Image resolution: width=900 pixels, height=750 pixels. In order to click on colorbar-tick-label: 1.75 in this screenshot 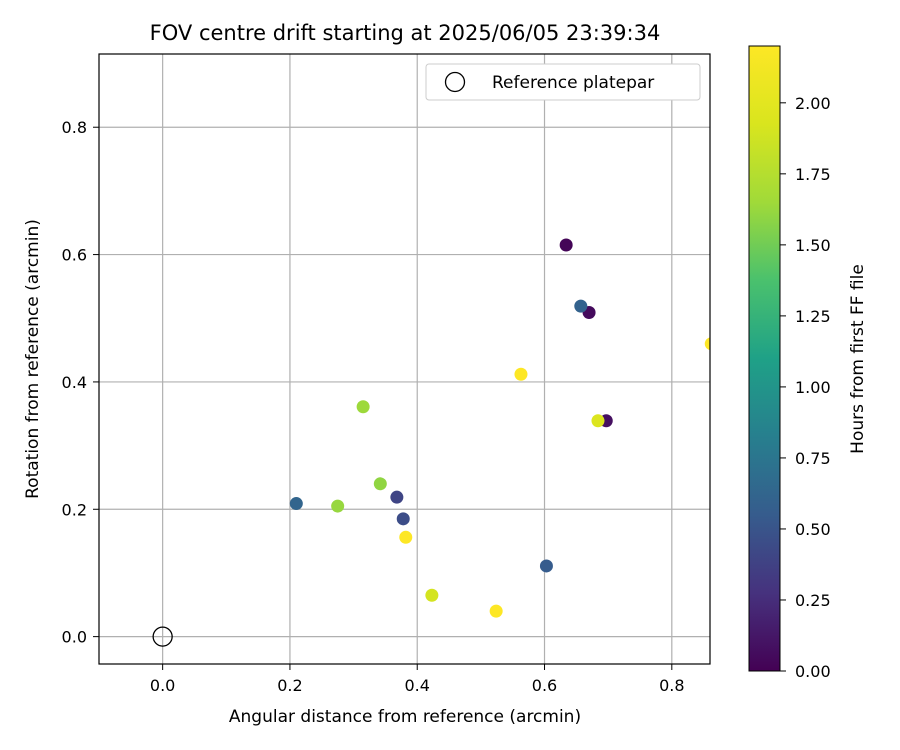, I will do `click(813, 174)`.